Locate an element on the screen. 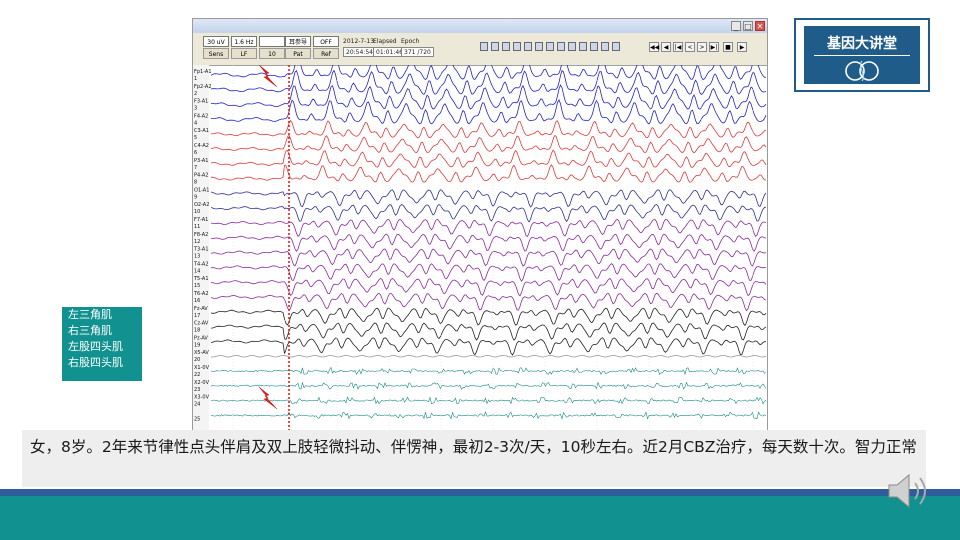  muscle-legend: 左三角肌 右三角肌 左股四头肌 右股四头肌 is located at coordinates (102, 344).